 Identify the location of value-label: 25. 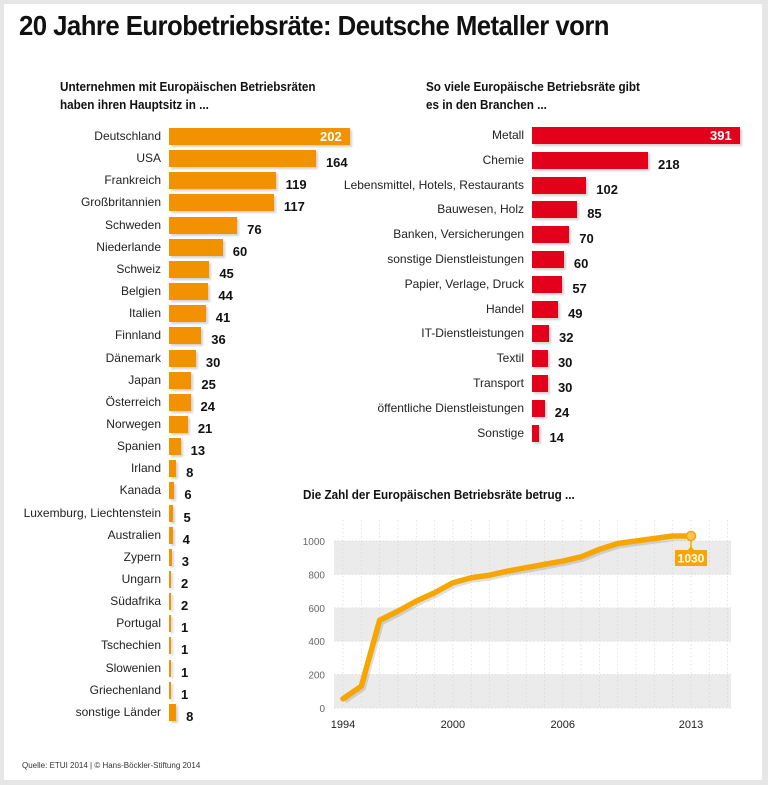
(208, 384).